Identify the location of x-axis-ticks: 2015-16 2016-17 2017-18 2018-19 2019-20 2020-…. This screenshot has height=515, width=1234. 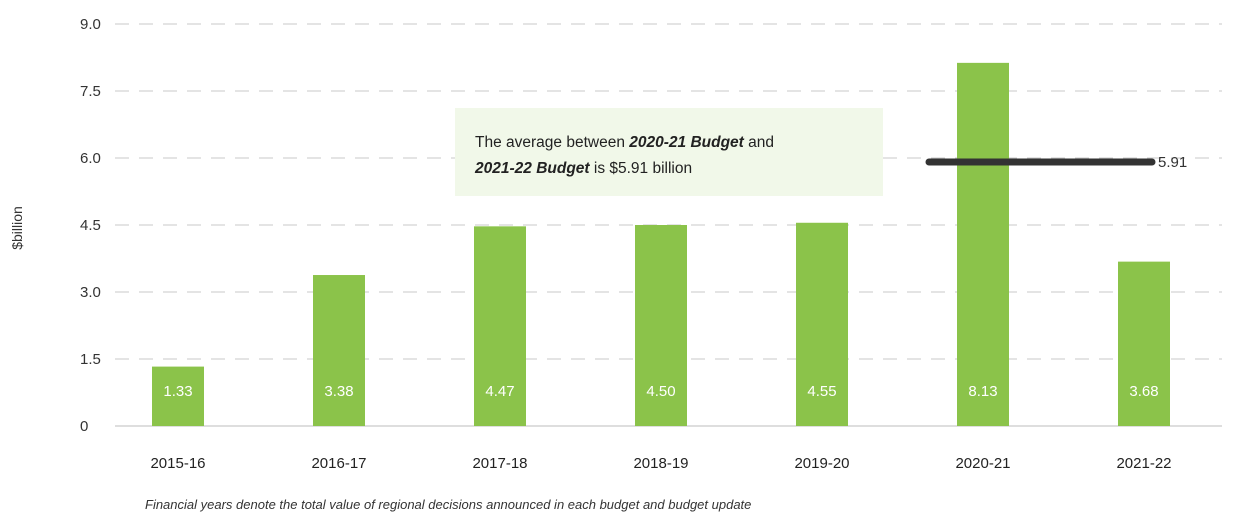
(660, 463).